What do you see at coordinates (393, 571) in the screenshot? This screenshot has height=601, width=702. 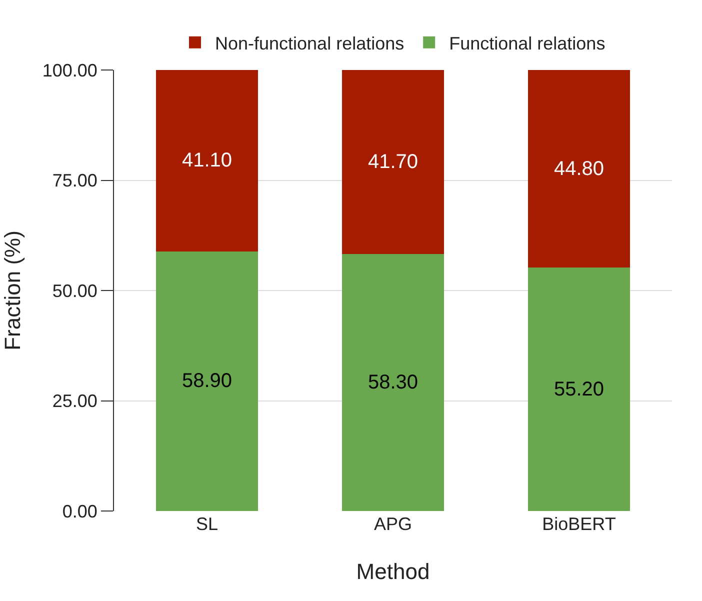 I see `x-axis-title: Method` at bounding box center [393, 571].